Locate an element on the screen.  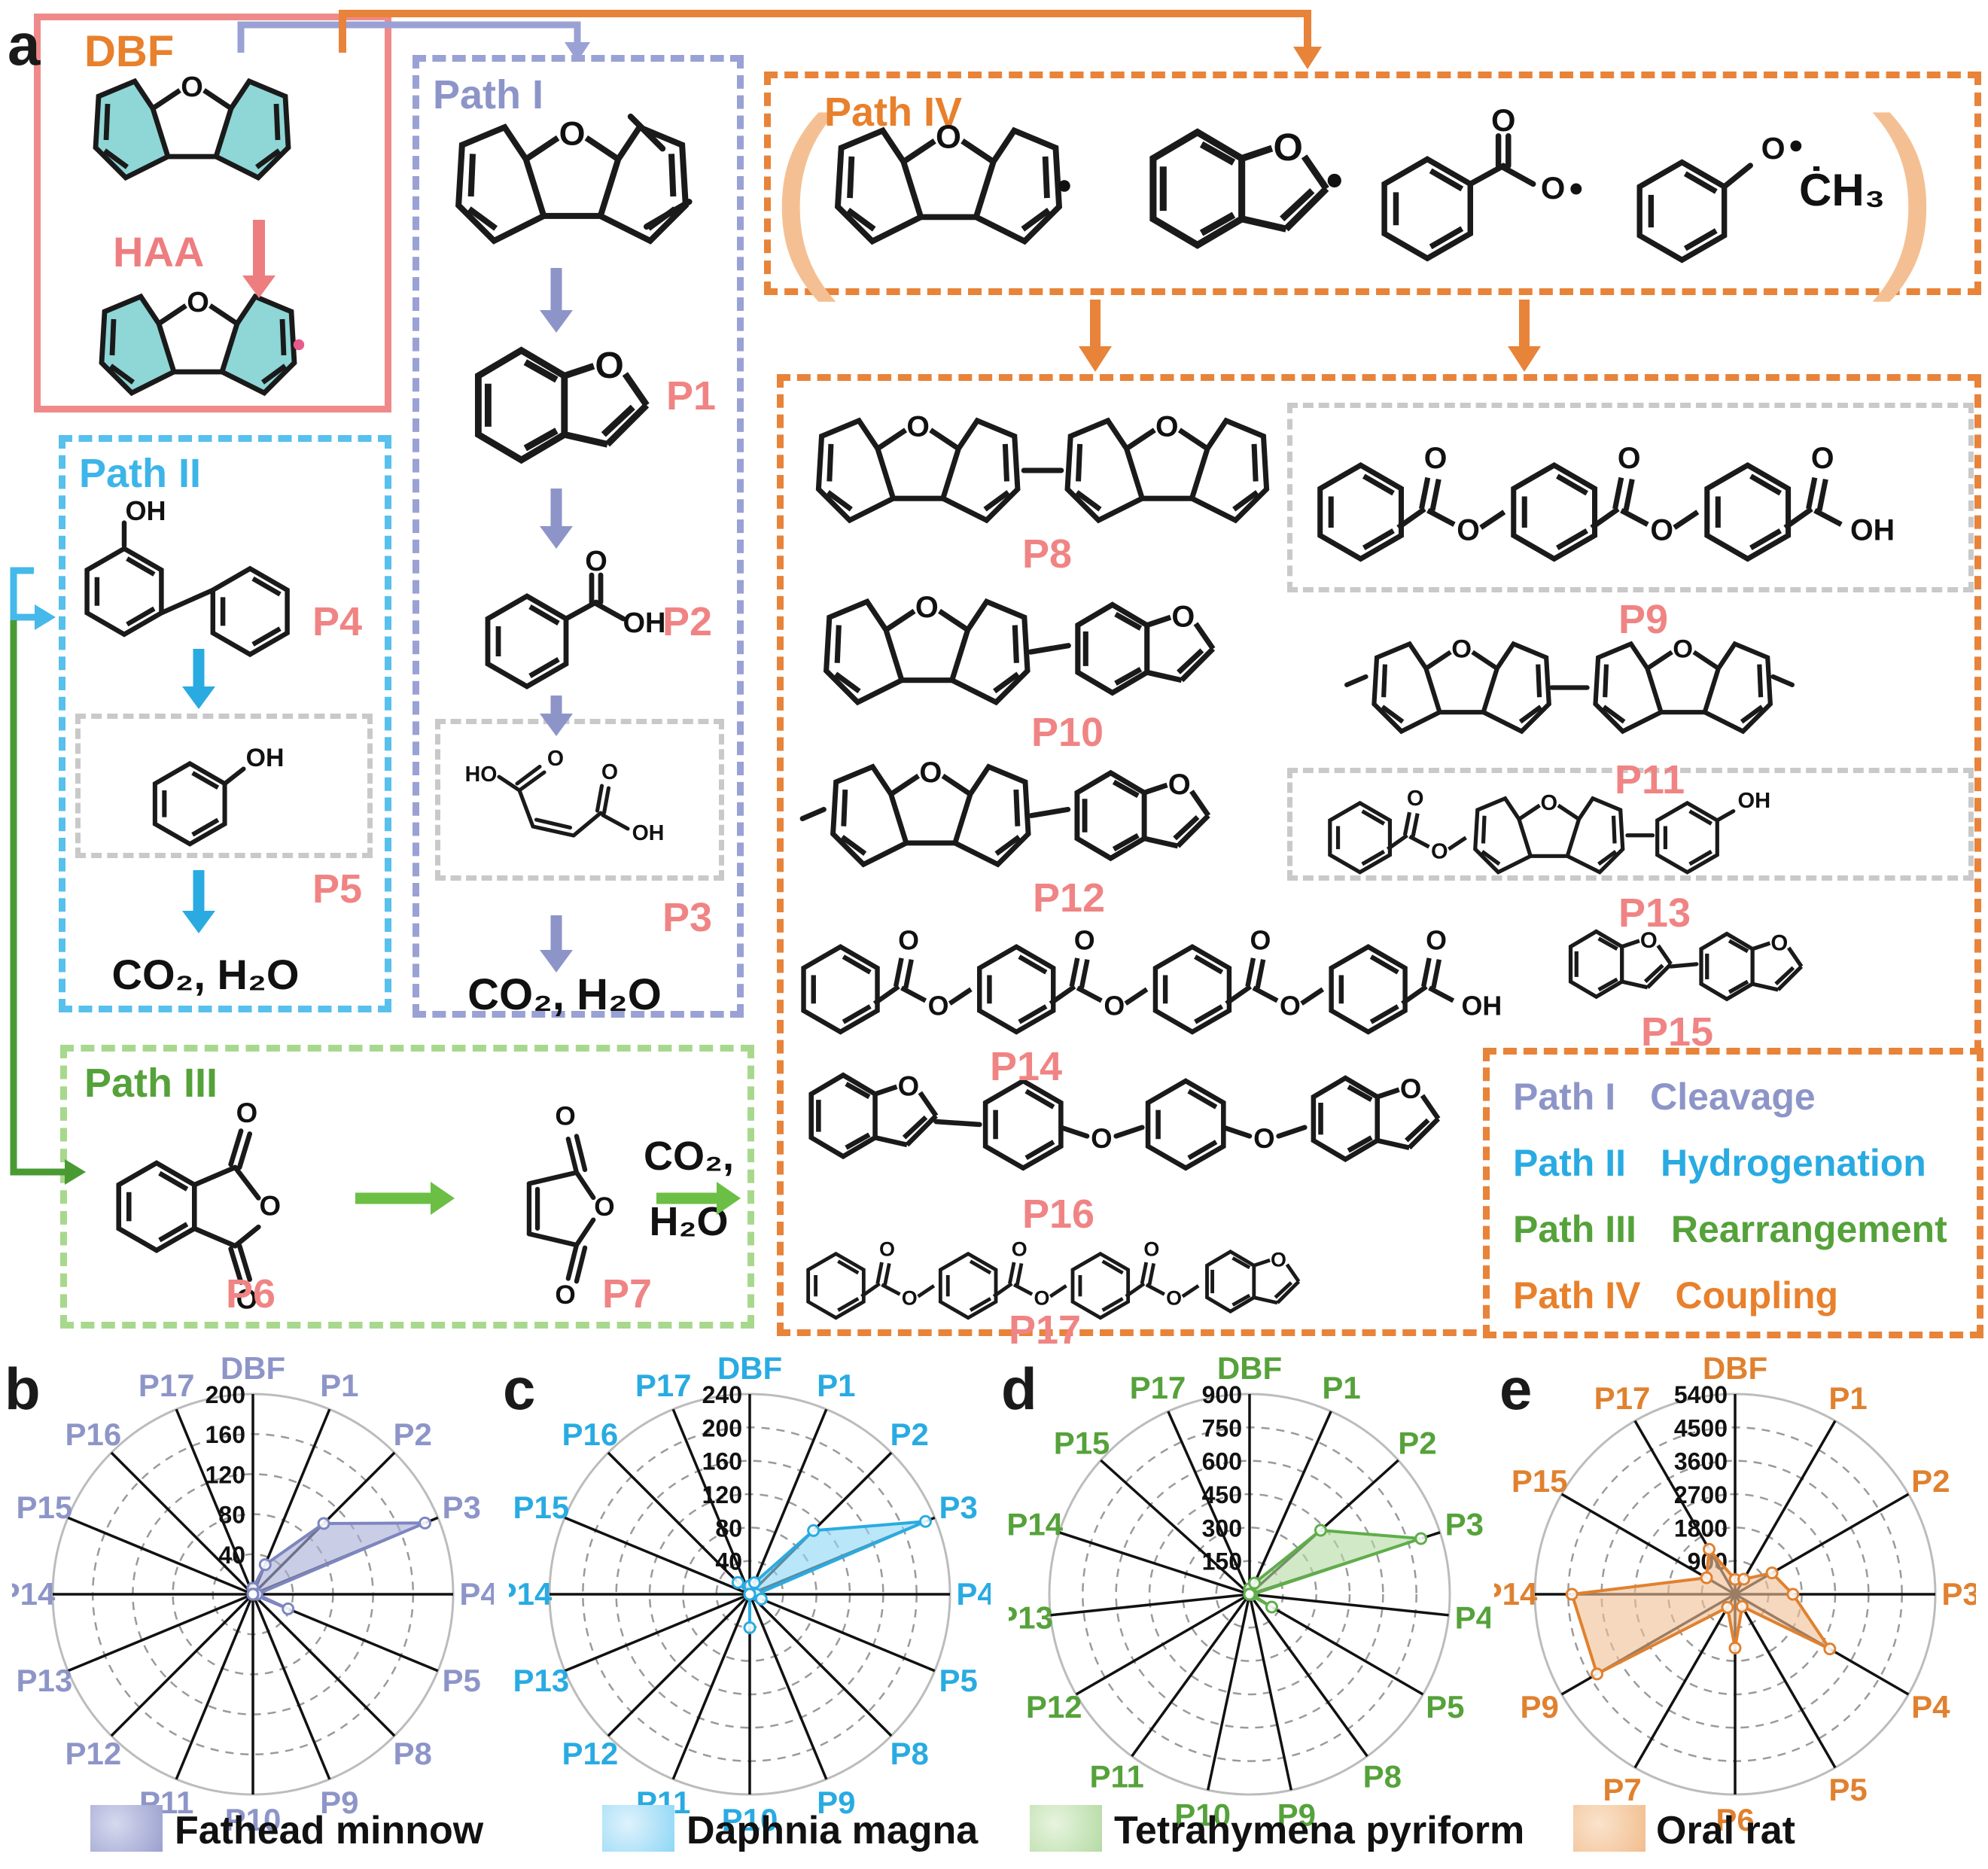
path4-radicals-box is located at coordinates (1372, 183).